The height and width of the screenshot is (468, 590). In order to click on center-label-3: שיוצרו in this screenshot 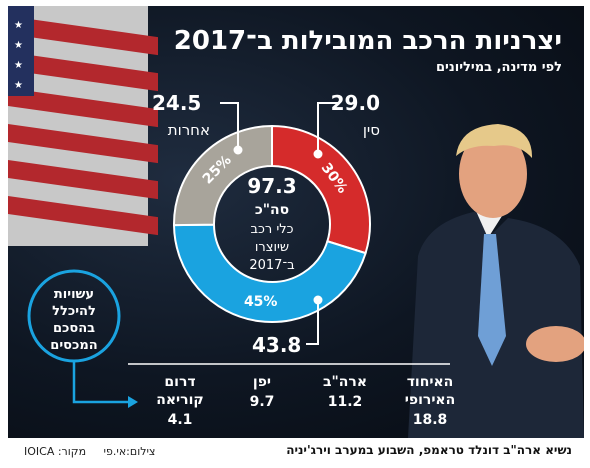, I will do `click(272, 247)`.